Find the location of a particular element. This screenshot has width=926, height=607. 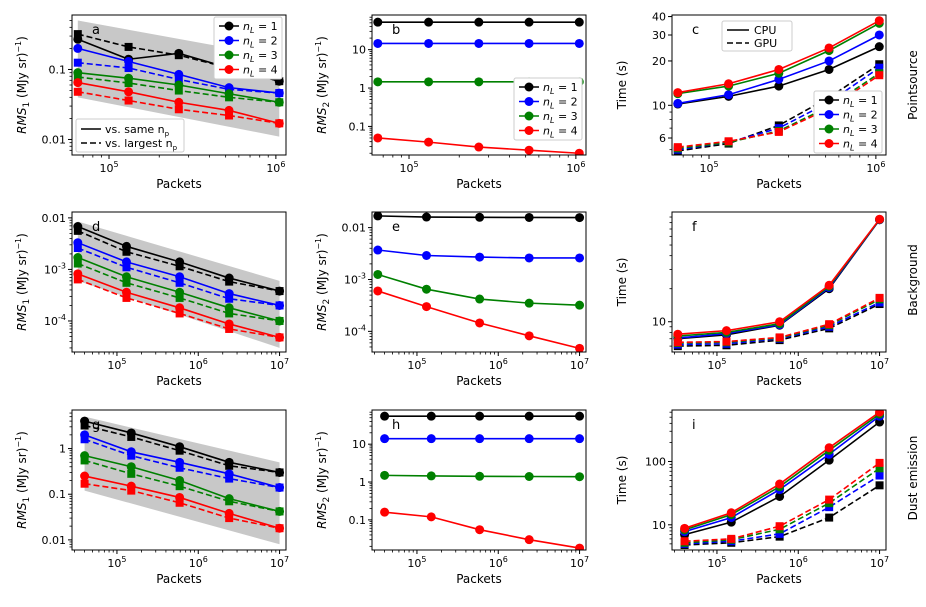

plot-area-e is located at coordinates (479, 282).